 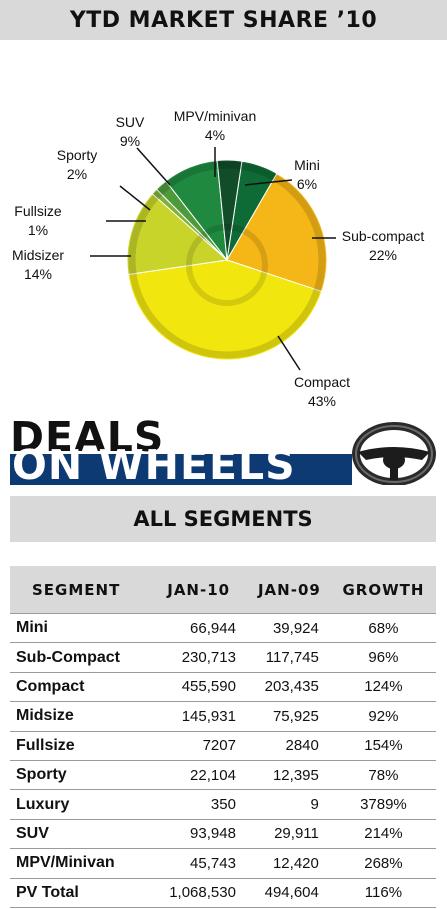 I want to click on segment-cell: Sporty, so click(x=80, y=774).